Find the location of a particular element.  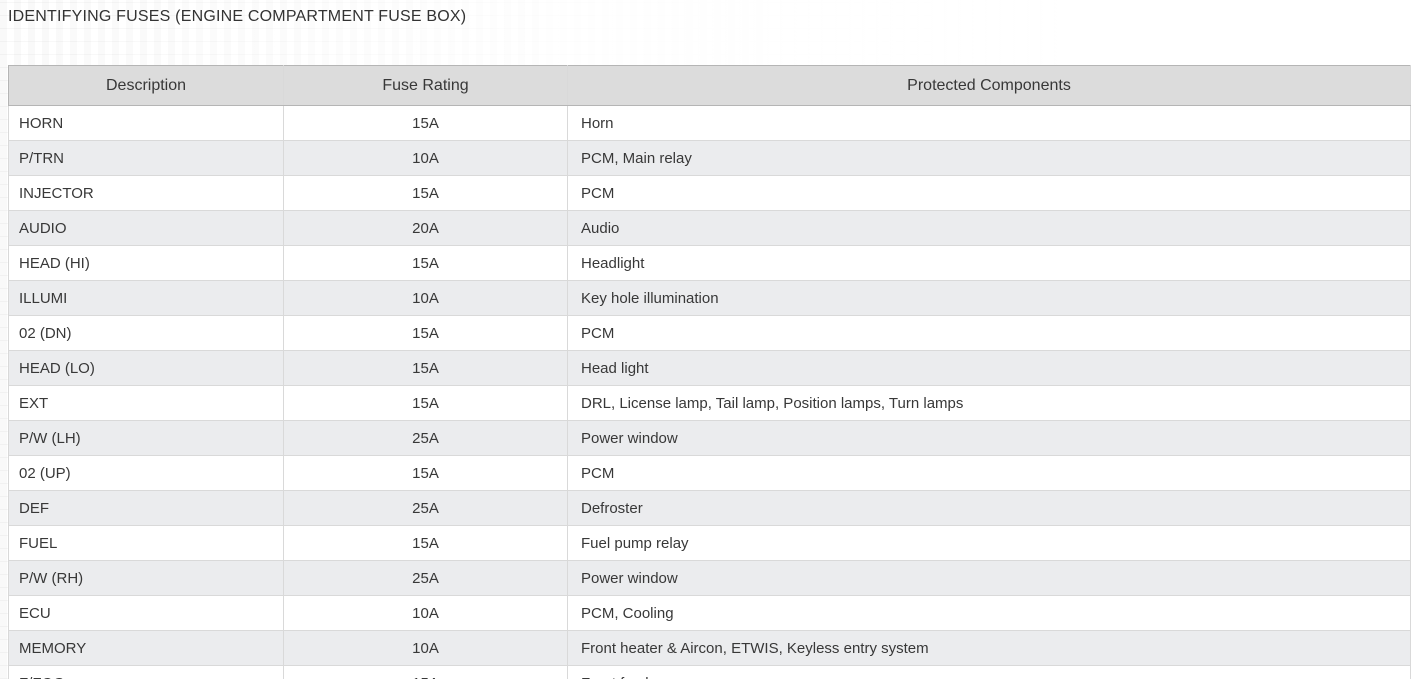

cell-description: HORN is located at coordinates (146, 123).